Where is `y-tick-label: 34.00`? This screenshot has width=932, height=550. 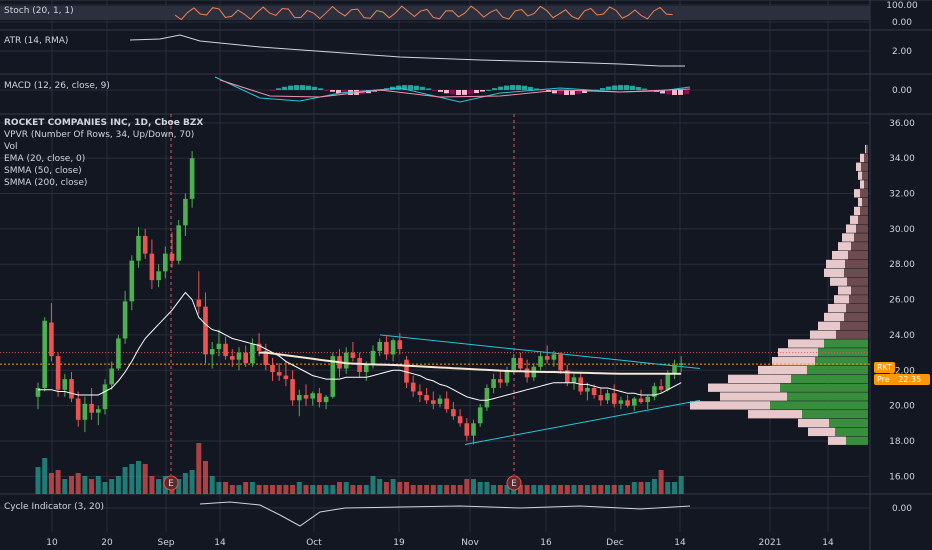
y-tick-label: 34.00 is located at coordinates (902, 159).